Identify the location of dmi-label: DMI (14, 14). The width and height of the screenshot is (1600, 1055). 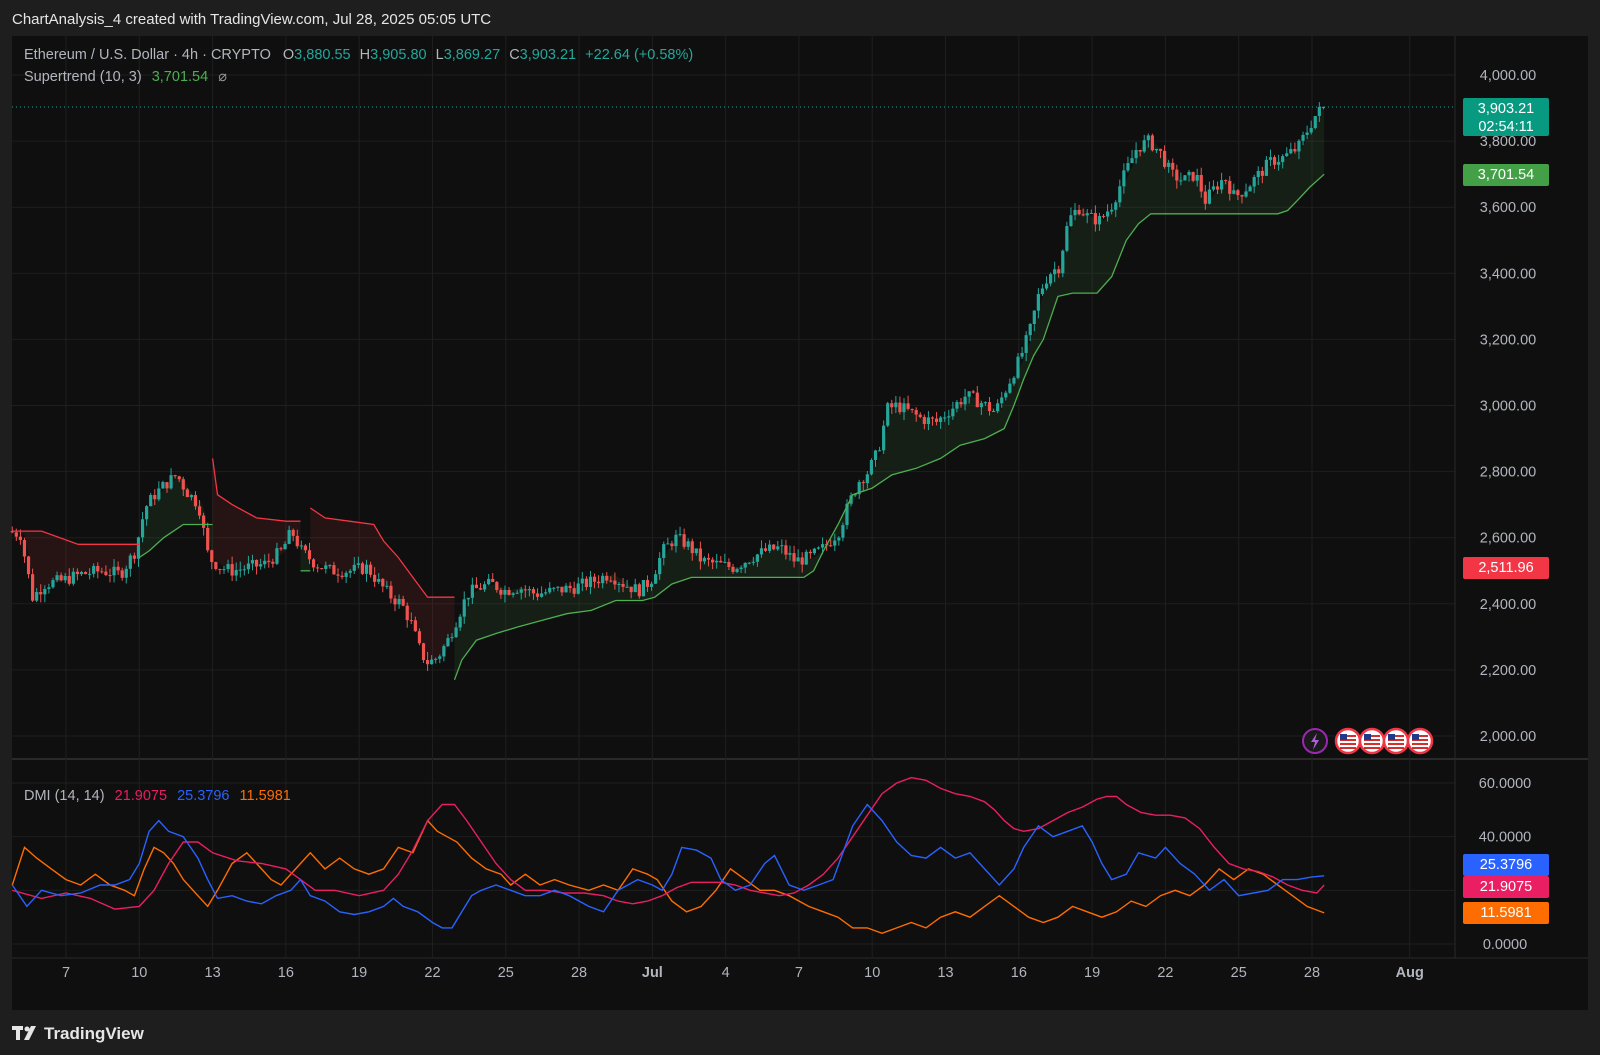
(64, 796).